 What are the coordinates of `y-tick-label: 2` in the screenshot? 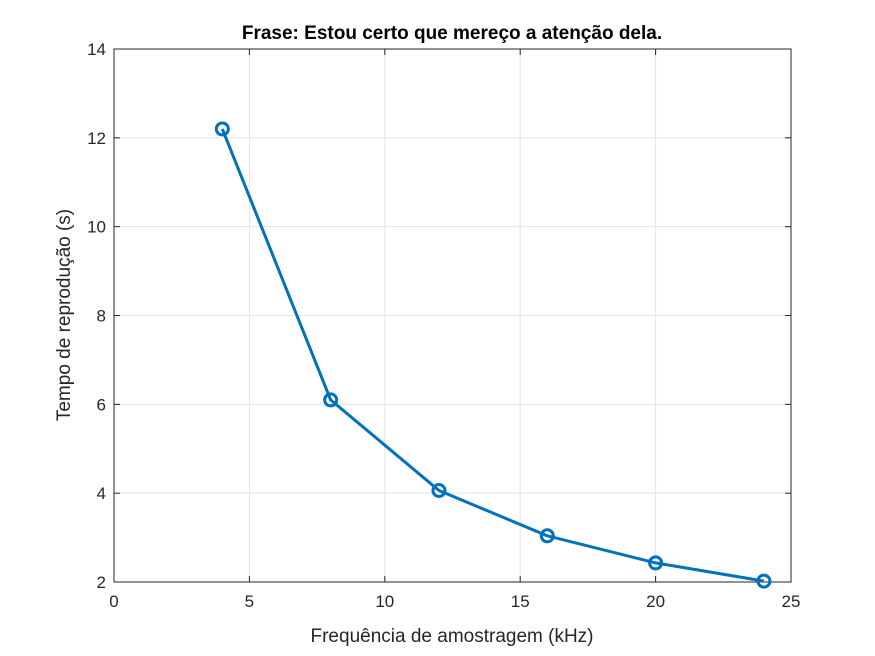 It's located at (101, 582).